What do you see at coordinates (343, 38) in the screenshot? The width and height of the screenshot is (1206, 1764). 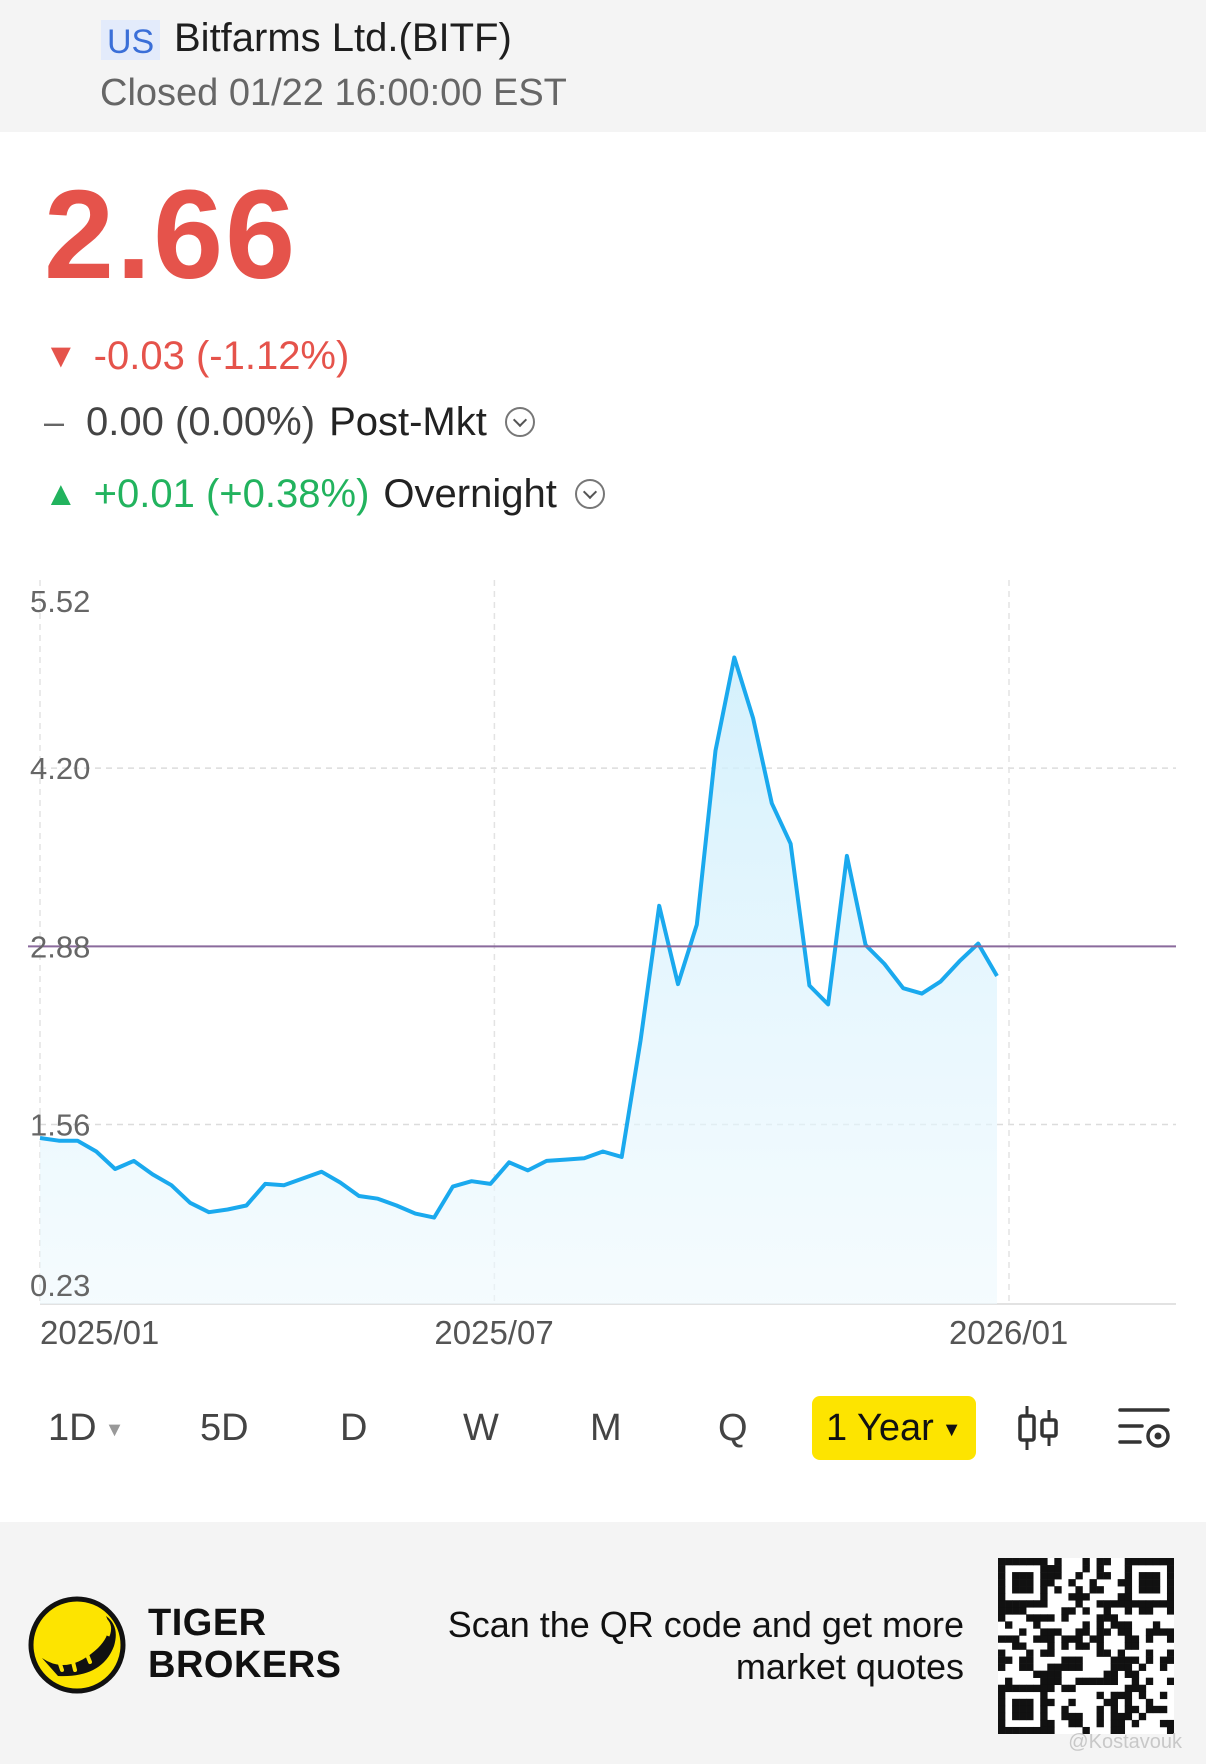 I see `stock-title: Bitfarms Ltd.(BITF)` at bounding box center [343, 38].